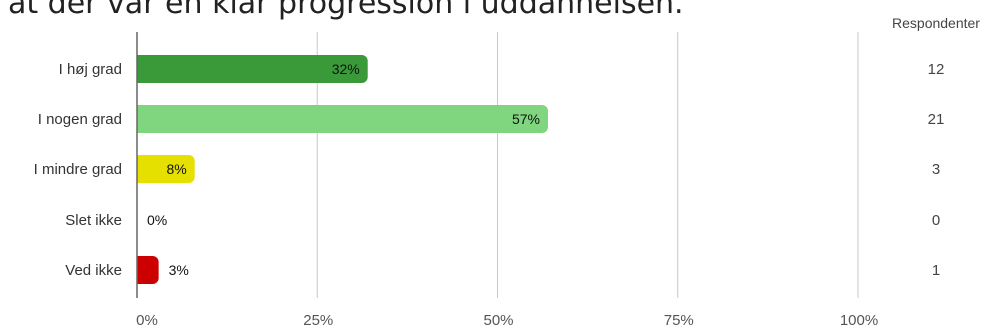  I want to click on x-tick-label: 75%, so click(679, 320).